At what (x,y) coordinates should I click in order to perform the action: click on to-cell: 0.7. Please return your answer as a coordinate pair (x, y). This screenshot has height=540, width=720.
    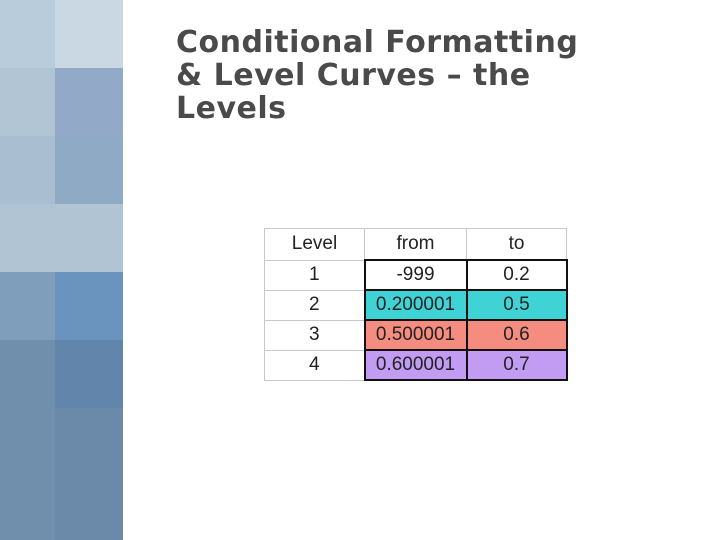
    Looking at the image, I should click on (516, 365).